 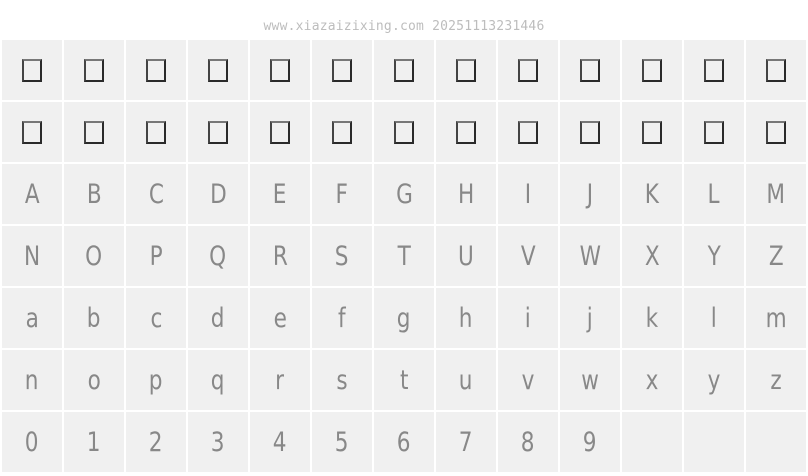 I want to click on glyph-cell: u, so click(x=466, y=380).